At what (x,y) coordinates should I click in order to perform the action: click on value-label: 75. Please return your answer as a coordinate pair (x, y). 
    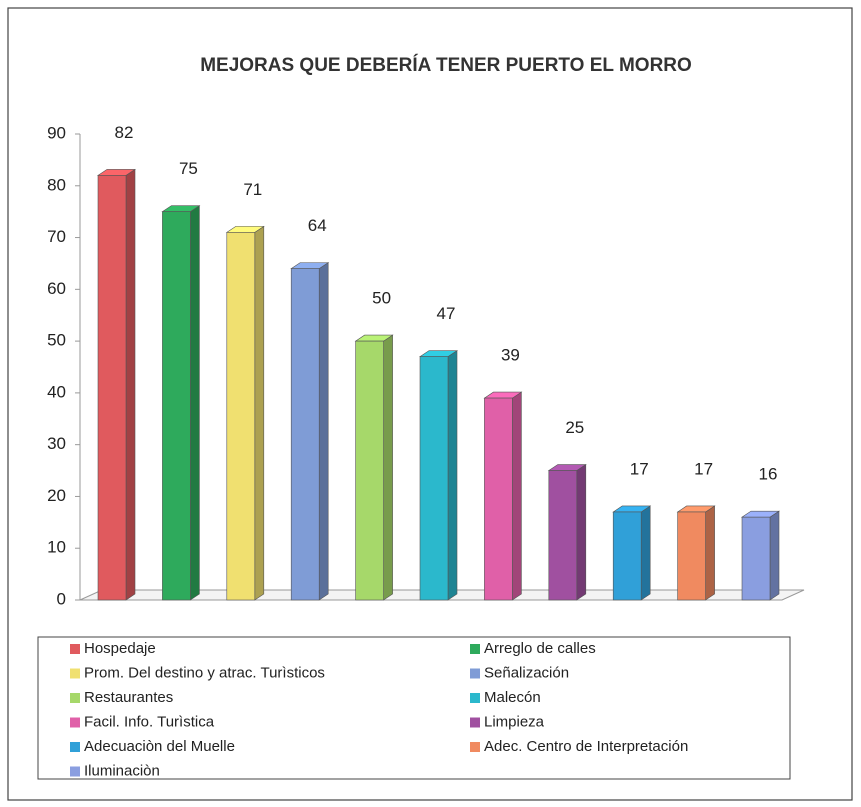
    Looking at the image, I should click on (188, 168).